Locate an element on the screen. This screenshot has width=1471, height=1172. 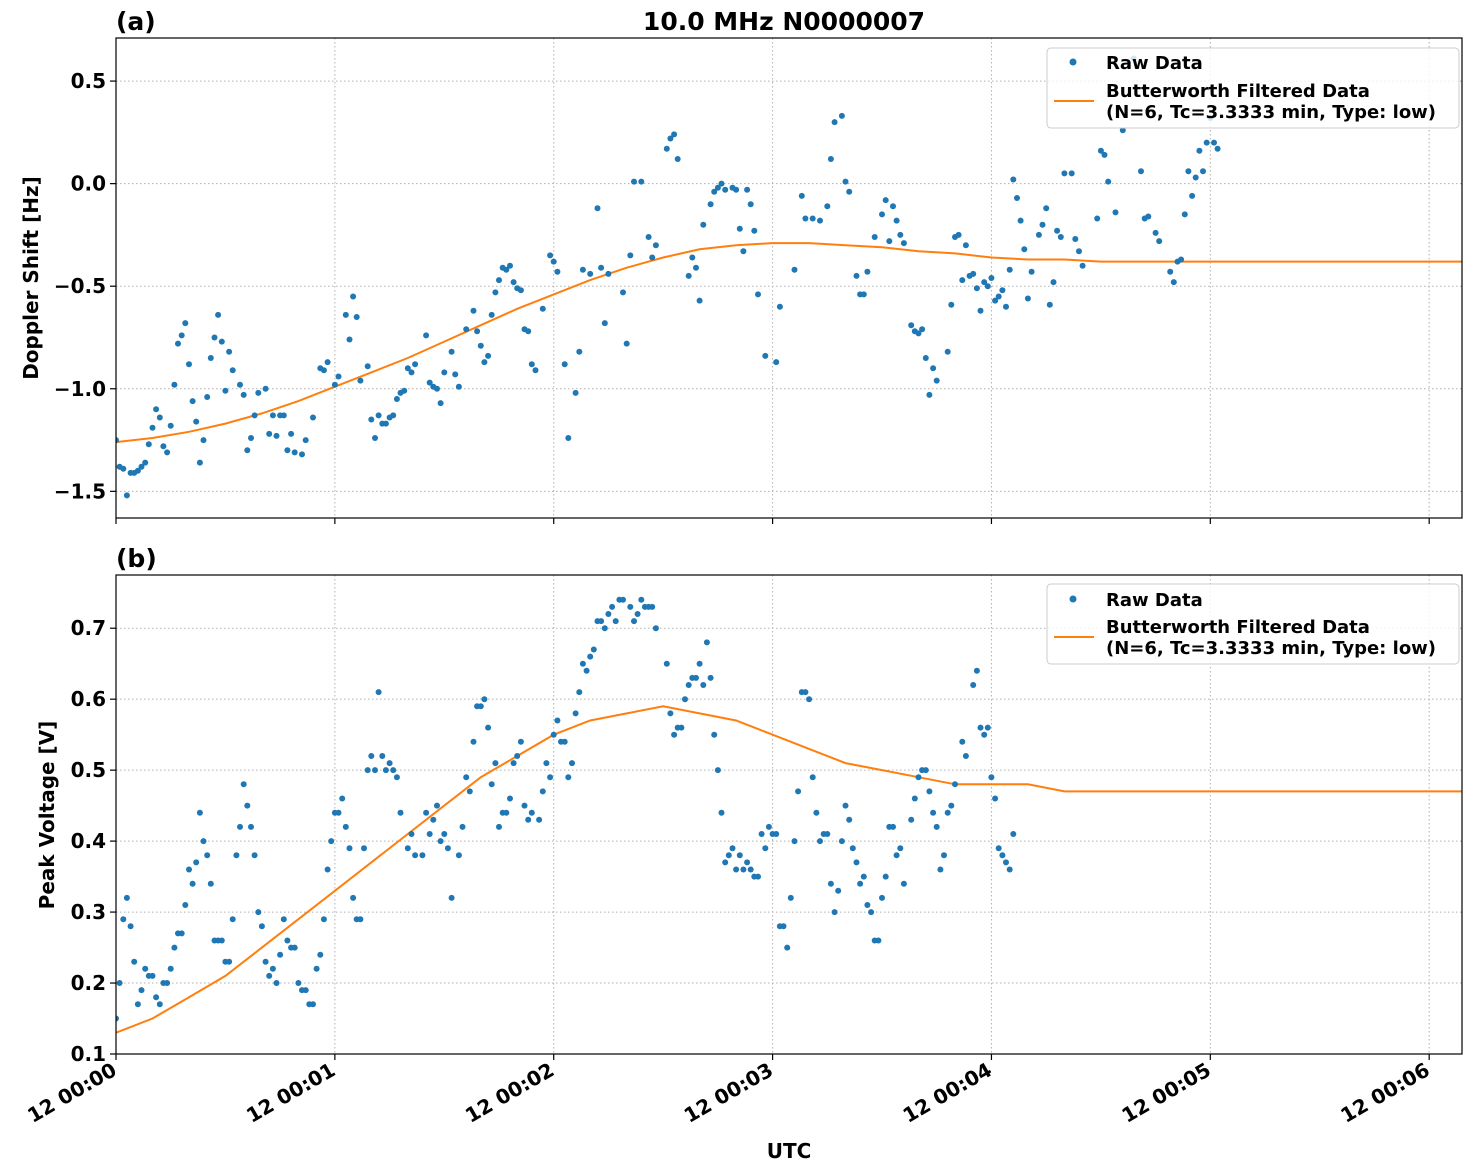
x-axis-label: UTC is located at coordinates (789, 1151).